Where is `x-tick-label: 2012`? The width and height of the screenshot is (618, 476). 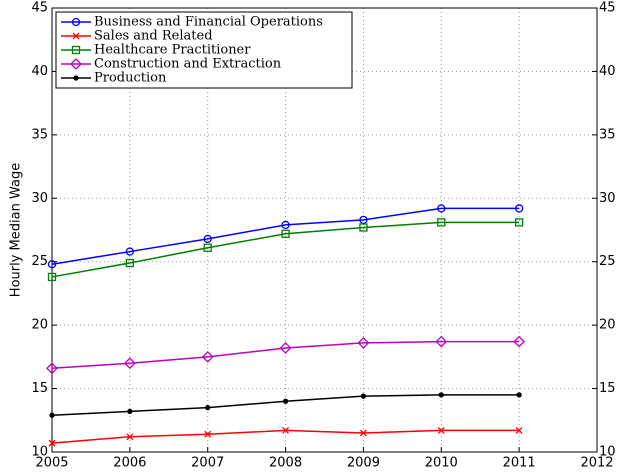 x-tick-label: 2012 is located at coordinates (596, 463).